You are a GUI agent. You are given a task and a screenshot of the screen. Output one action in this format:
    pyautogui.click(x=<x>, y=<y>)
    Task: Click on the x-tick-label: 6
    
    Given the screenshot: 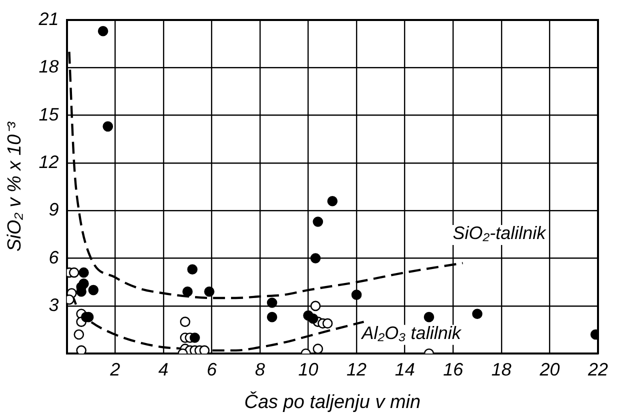 What is the action you would take?
    pyautogui.click(x=212, y=369)
    